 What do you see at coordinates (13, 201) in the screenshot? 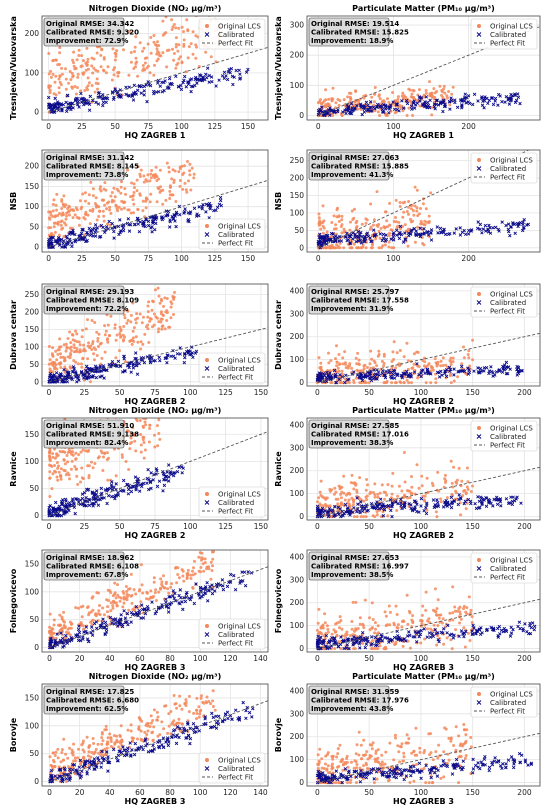
I see `y-axis-label: NSB` at bounding box center [13, 201].